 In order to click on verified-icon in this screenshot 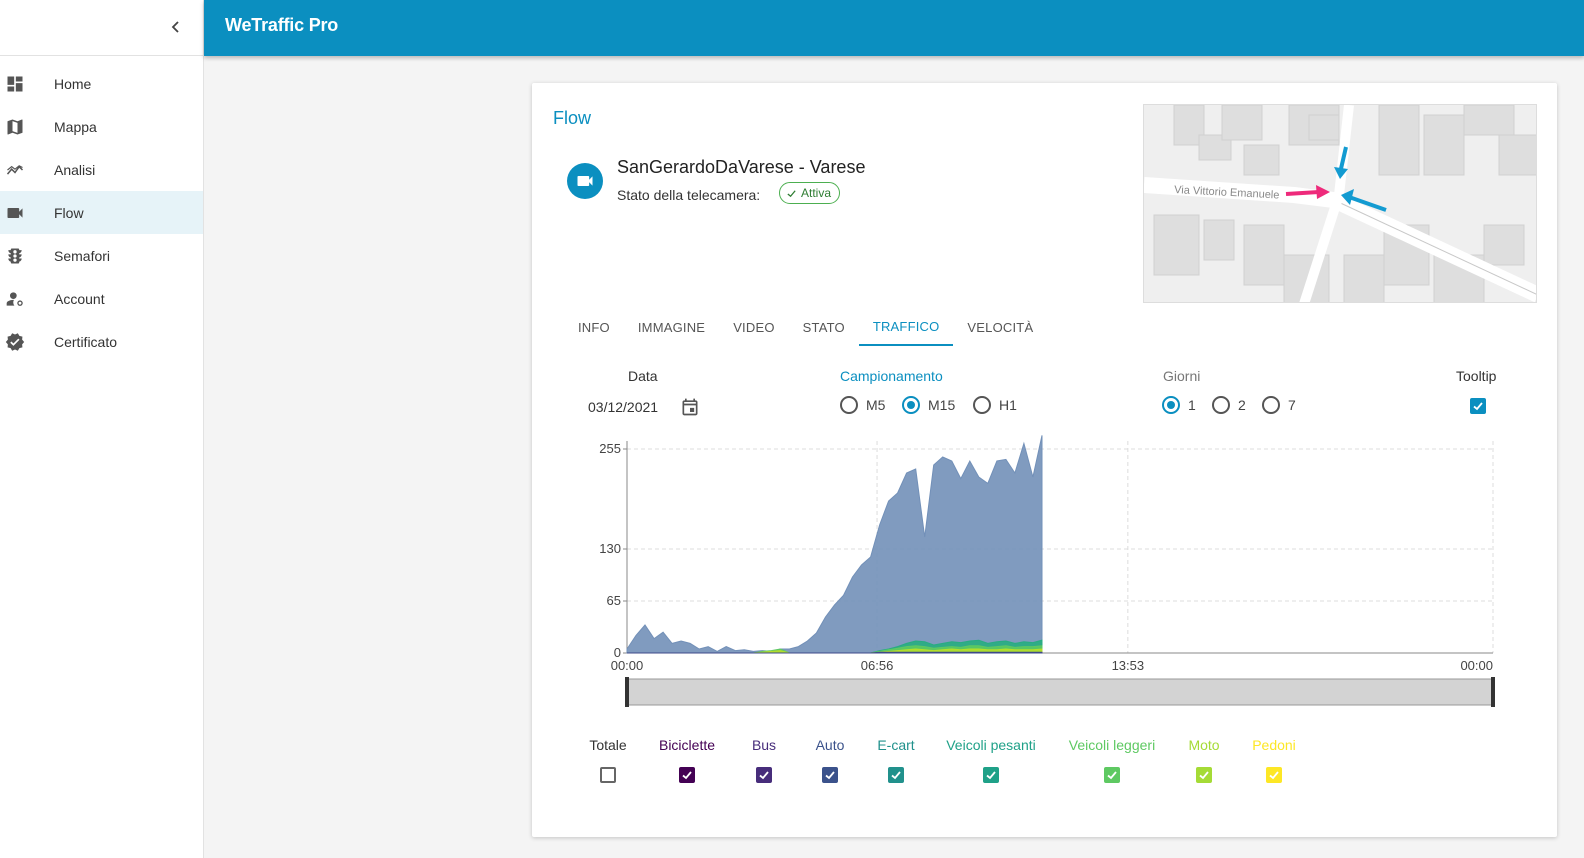, I will do `click(27, 342)`.